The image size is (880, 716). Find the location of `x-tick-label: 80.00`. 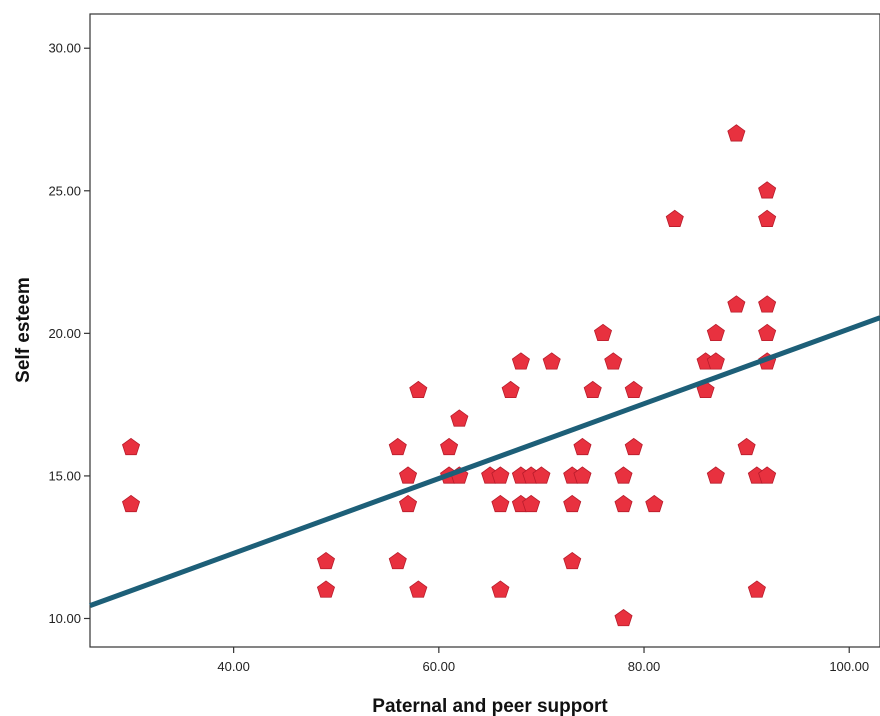

x-tick-label: 80.00 is located at coordinates (644, 666).